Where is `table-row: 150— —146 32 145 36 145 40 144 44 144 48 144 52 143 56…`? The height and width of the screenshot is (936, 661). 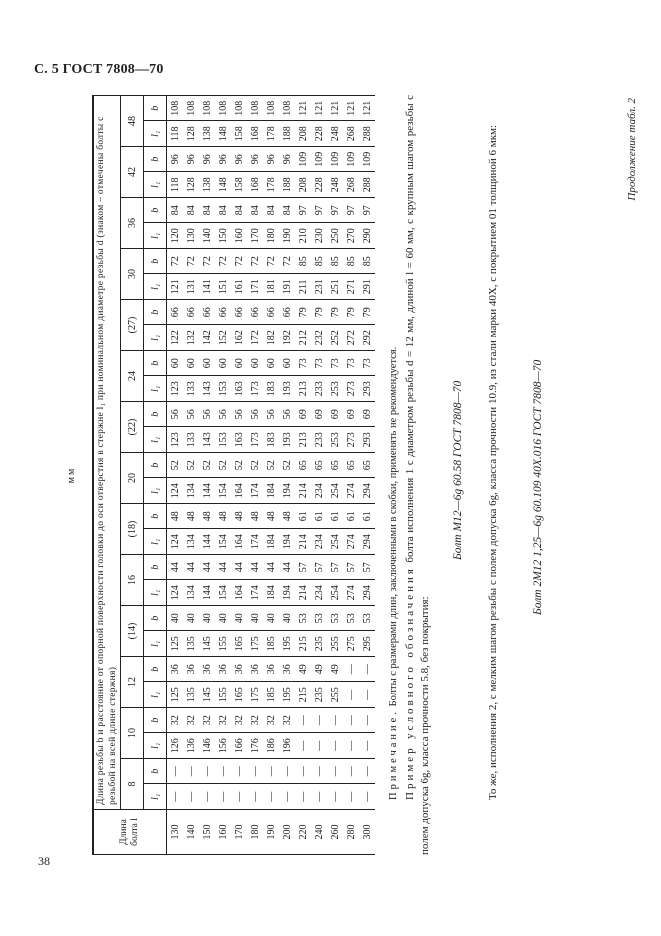 table-row: 150— —146 32 145 36 145 40 144 44 144 48 144 52 143 56… is located at coordinates (207, 475).